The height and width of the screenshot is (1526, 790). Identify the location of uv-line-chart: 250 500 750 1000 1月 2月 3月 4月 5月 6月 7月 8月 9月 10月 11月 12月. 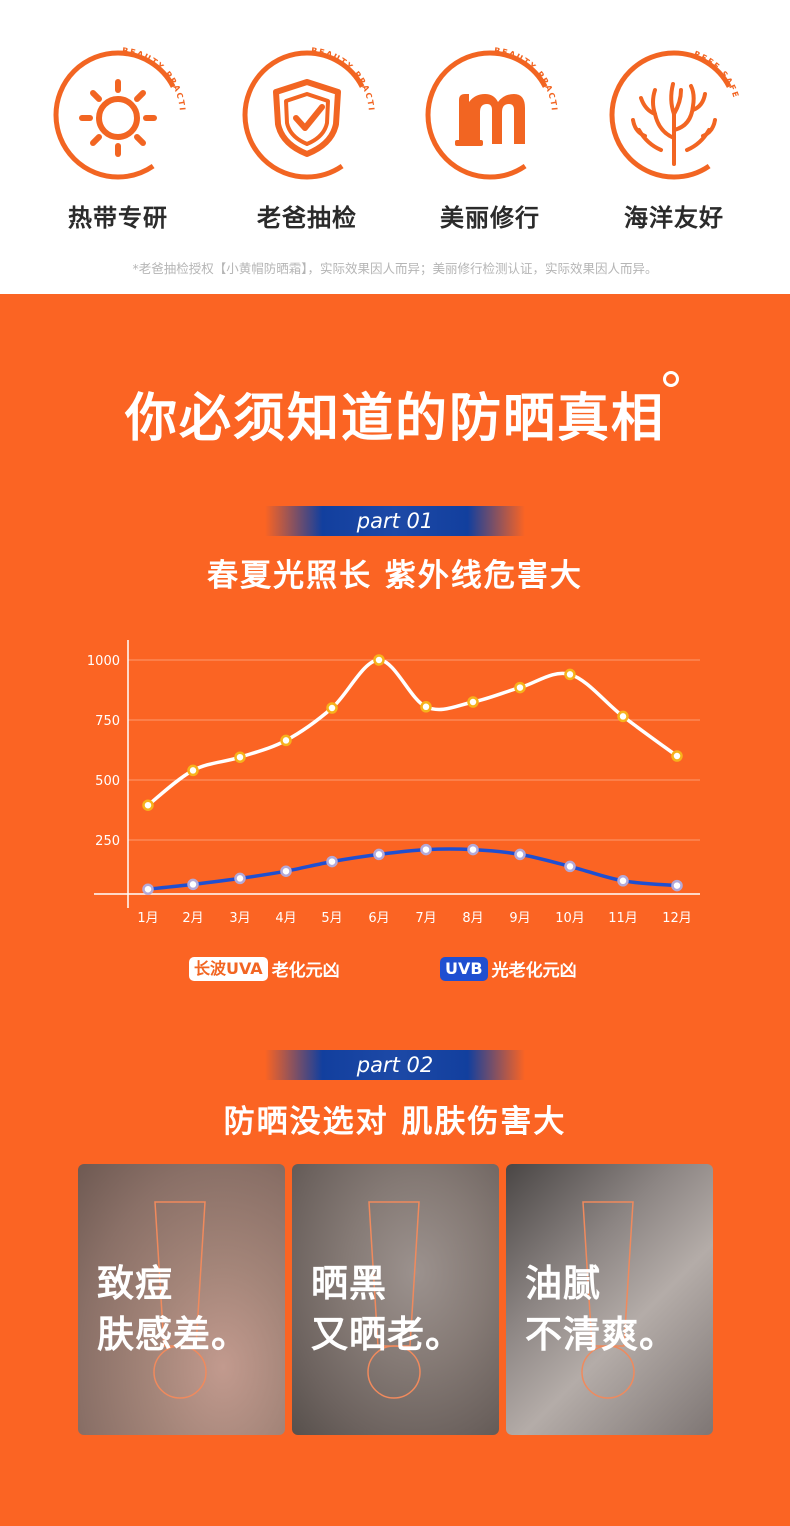
(393, 783).